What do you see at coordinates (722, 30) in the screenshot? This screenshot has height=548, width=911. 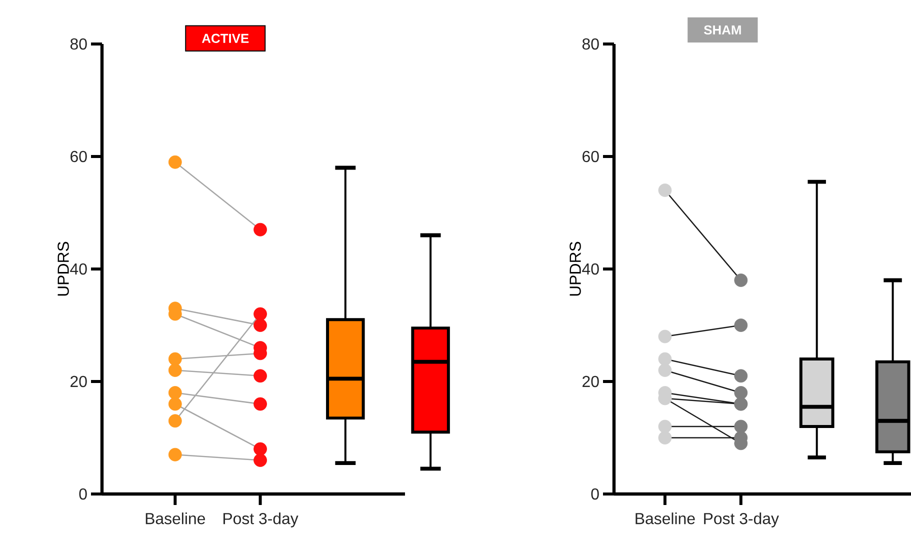 I see `chart-title: SHAM` at bounding box center [722, 30].